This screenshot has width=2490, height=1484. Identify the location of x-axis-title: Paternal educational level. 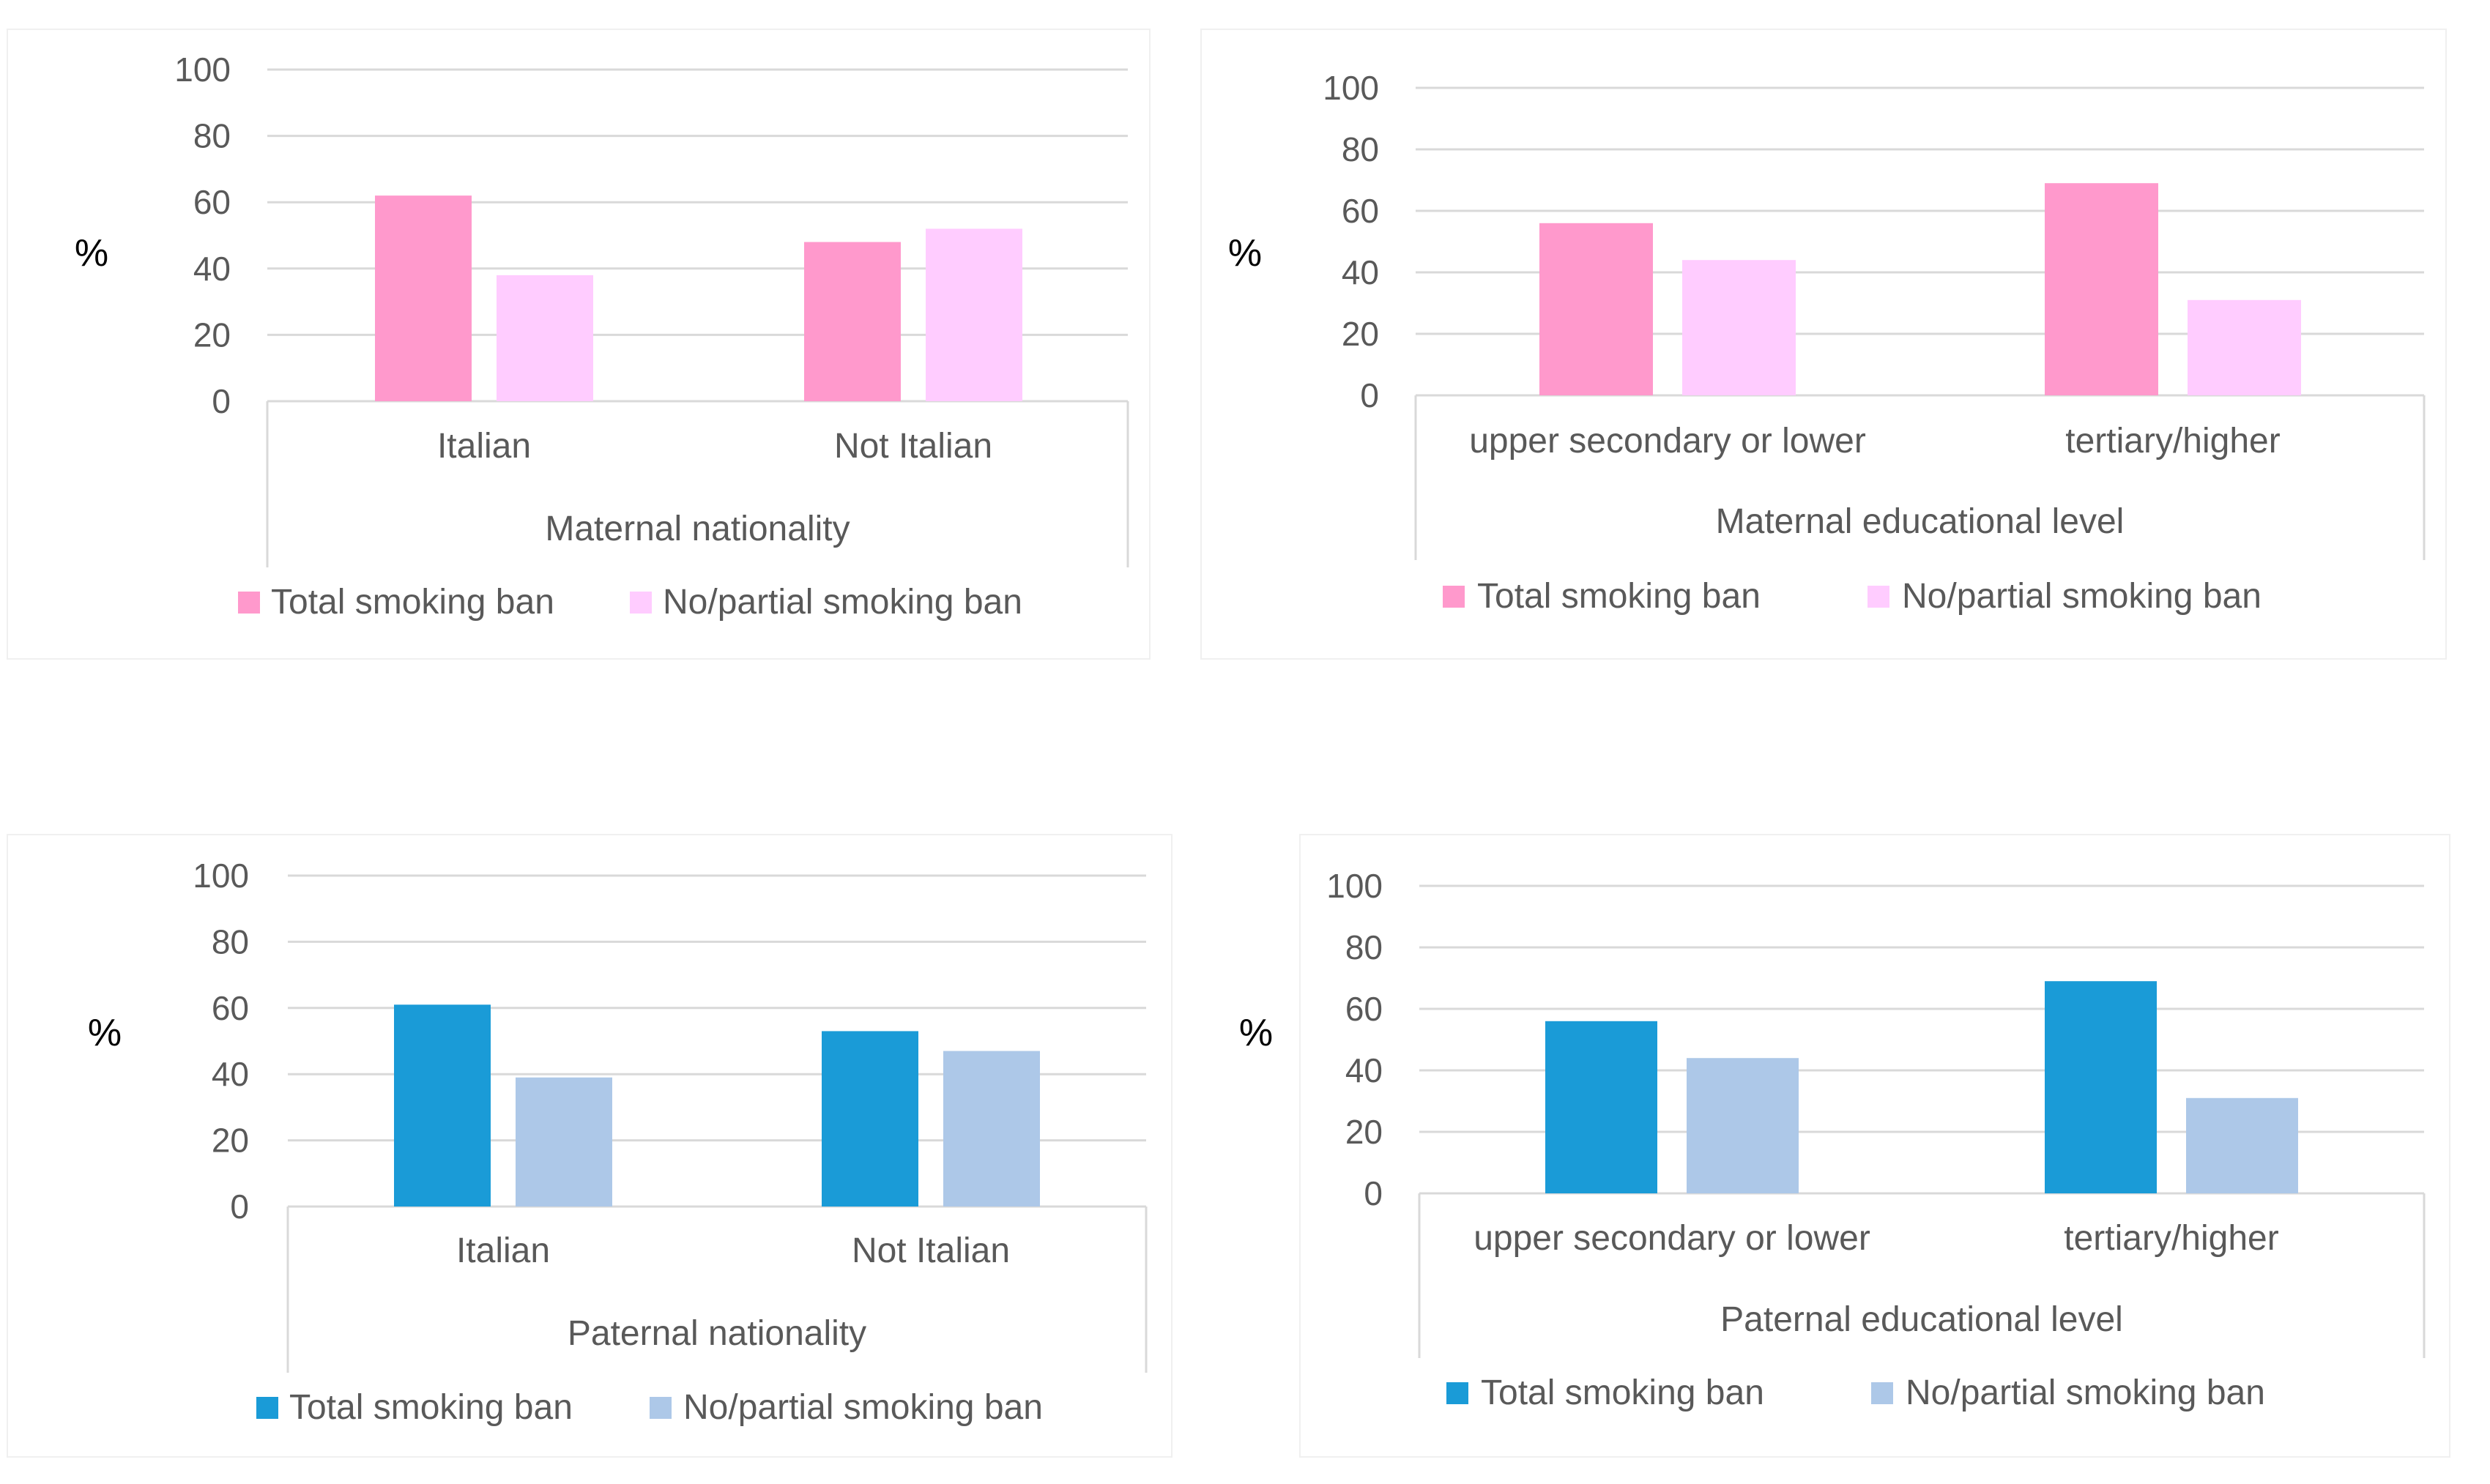
(1922, 1319).